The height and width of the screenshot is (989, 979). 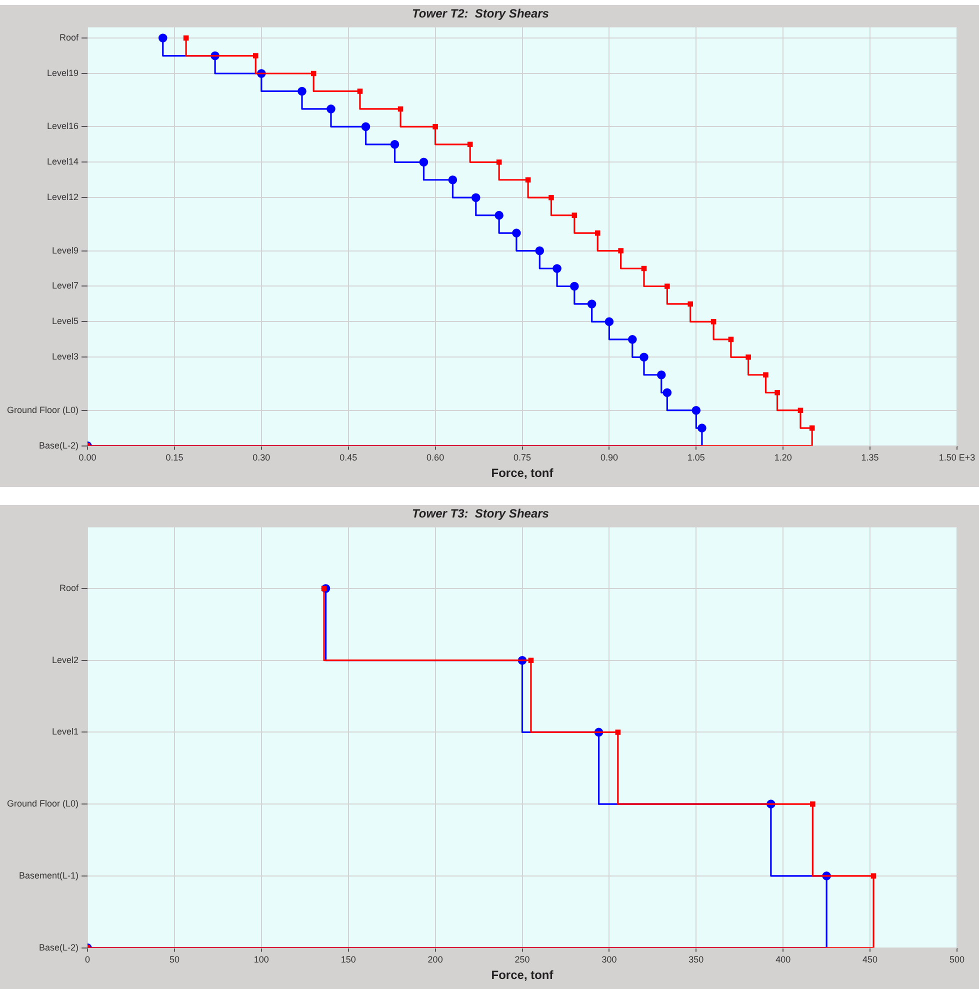 I want to click on x-tick-label: 50, so click(x=174, y=959).